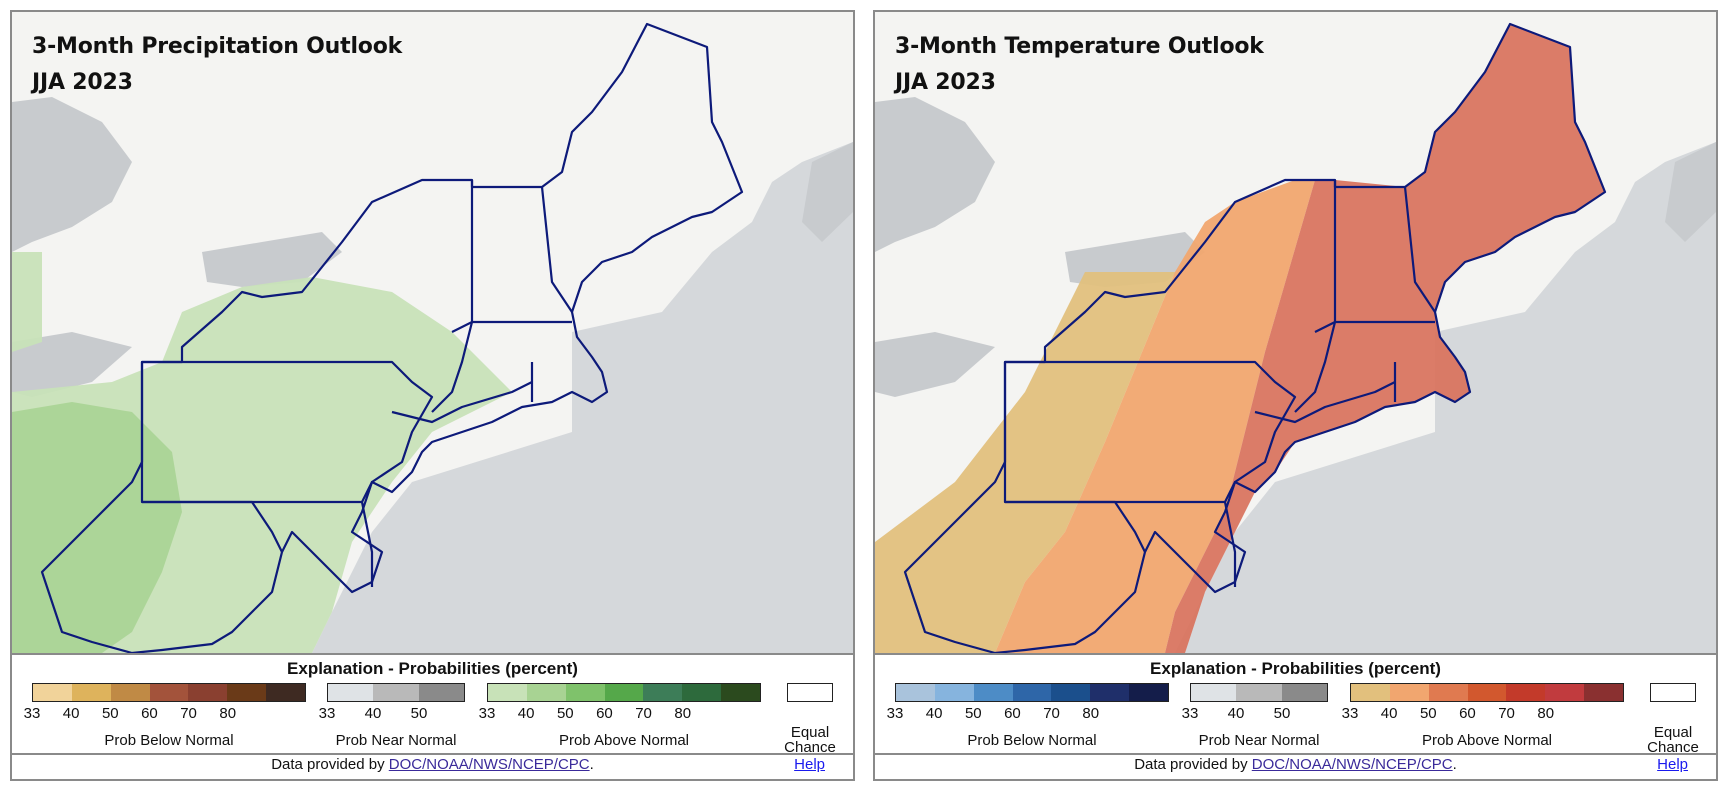  Describe the element at coordinates (810, 692) in the screenshot. I see `equal-chance-swatch` at that location.